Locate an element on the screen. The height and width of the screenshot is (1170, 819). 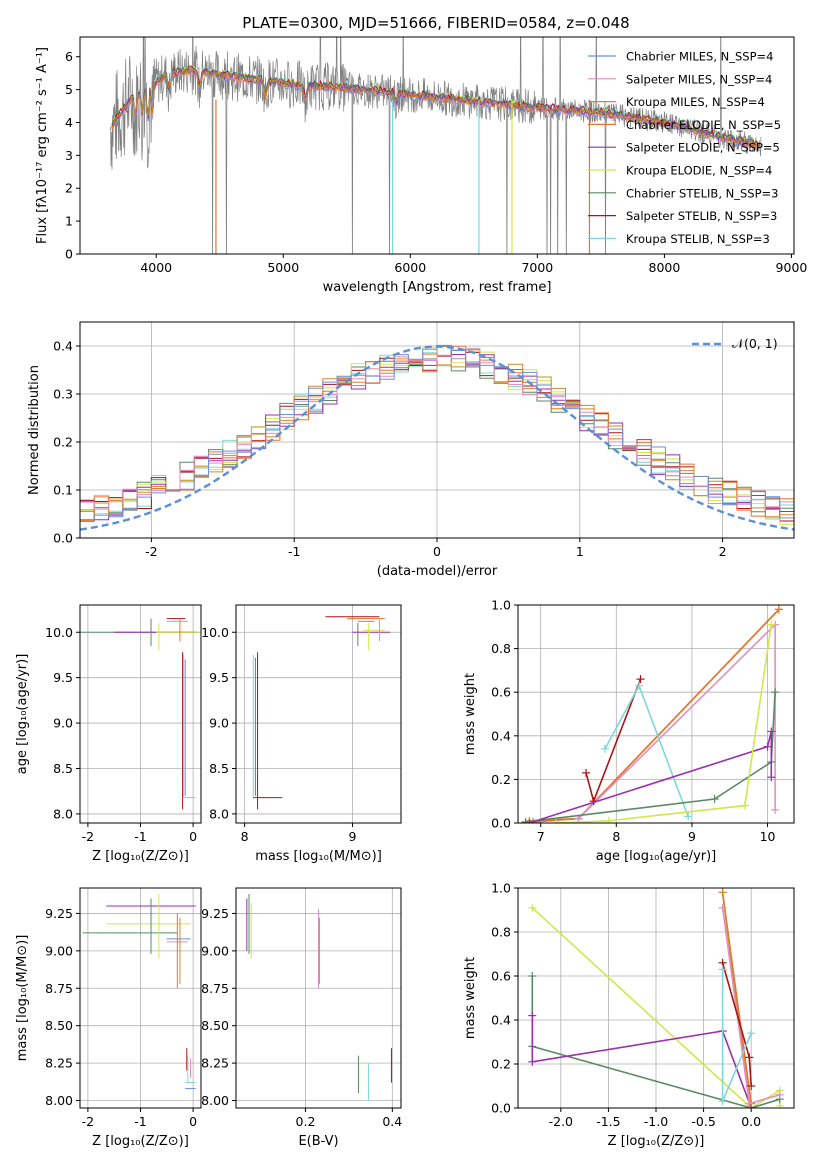
x-tick-label: -2.0 is located at coordinates (561, 1121).